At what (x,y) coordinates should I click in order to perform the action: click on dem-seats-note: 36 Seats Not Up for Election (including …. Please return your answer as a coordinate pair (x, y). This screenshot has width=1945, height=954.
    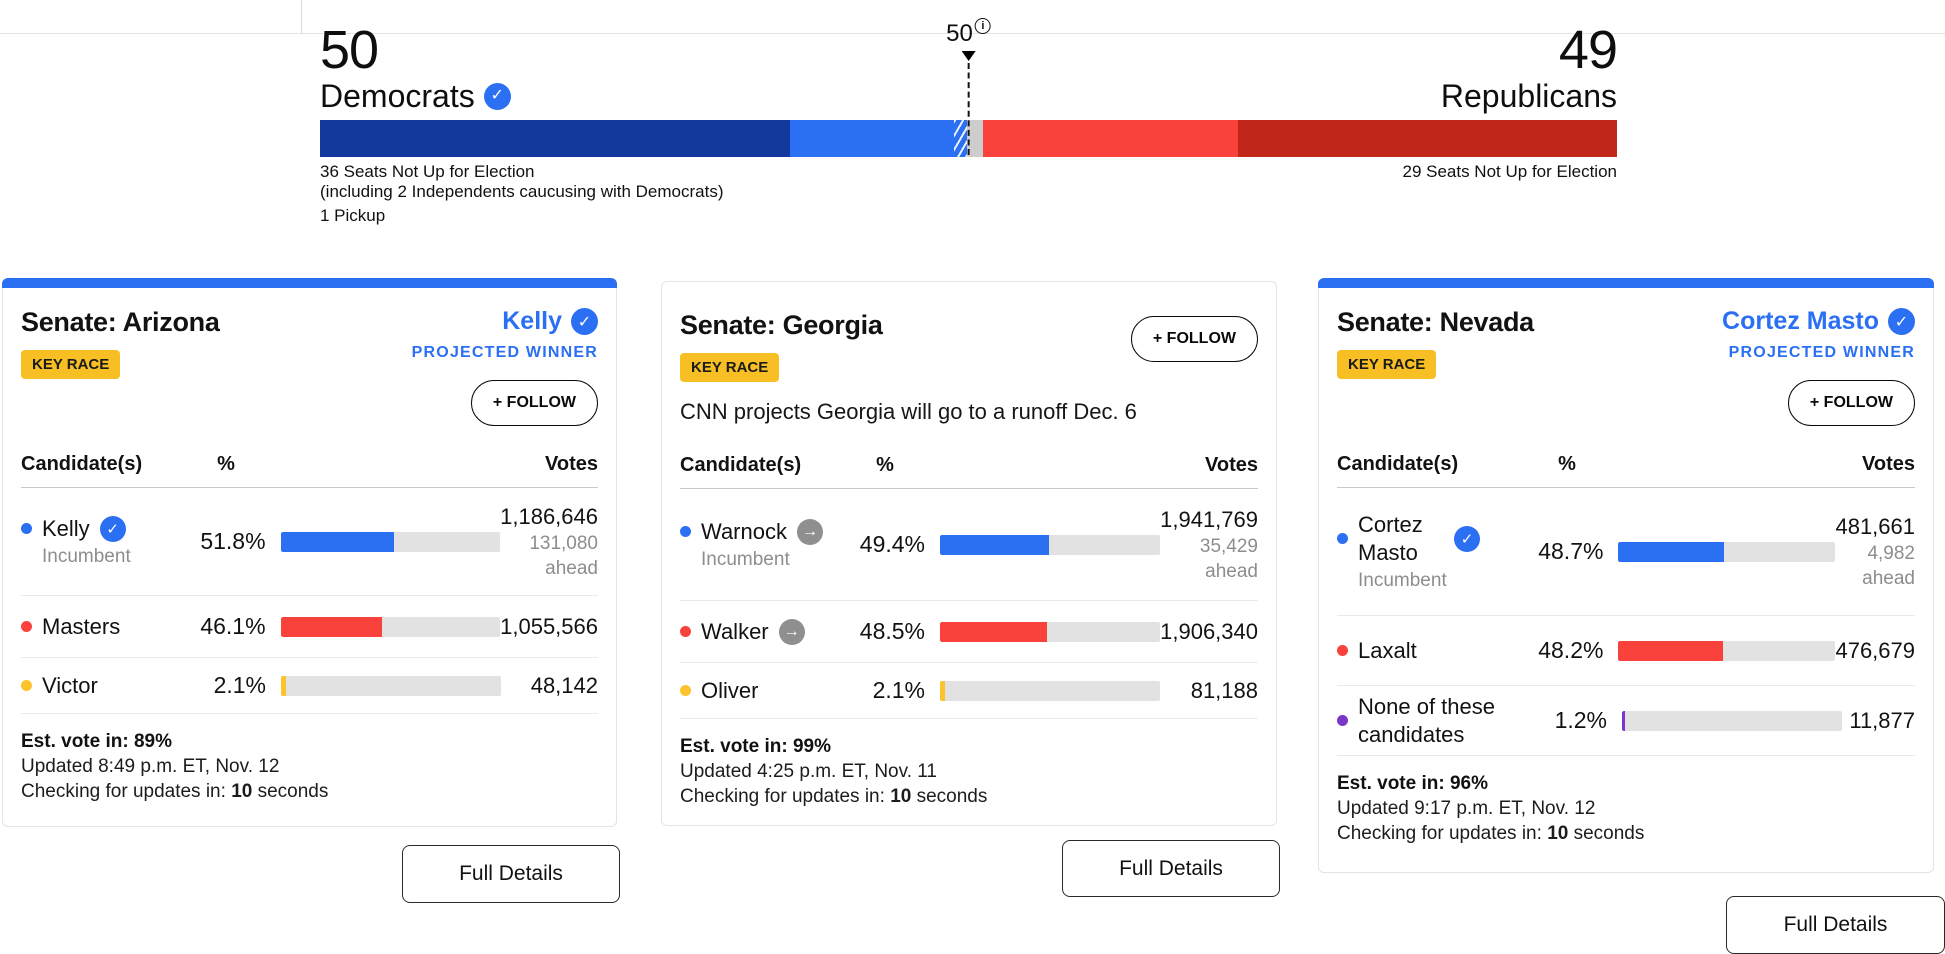
    Looking at the image, I should click on (522, 182).